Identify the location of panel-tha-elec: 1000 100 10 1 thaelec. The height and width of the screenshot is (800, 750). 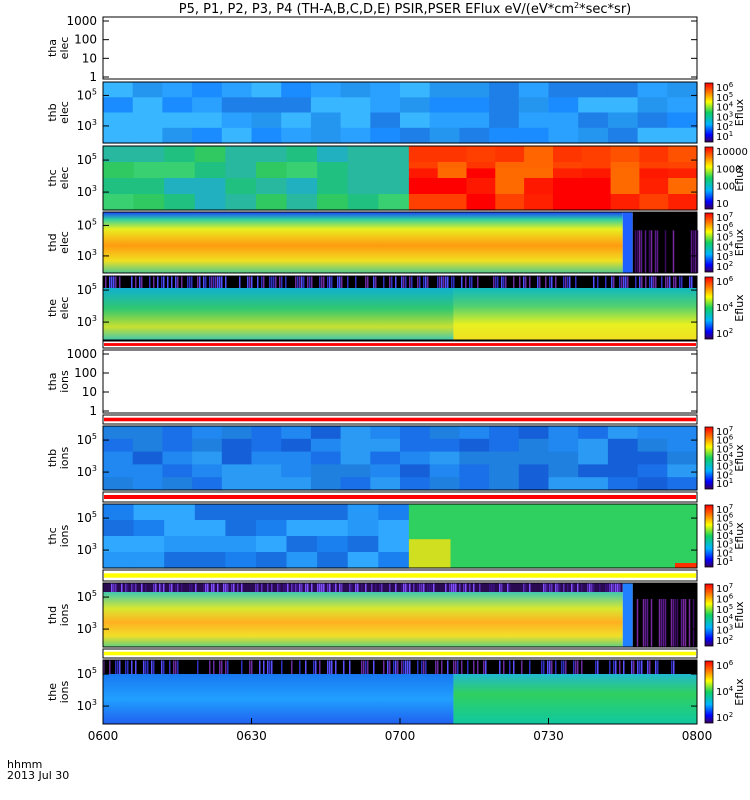
(372, 49).